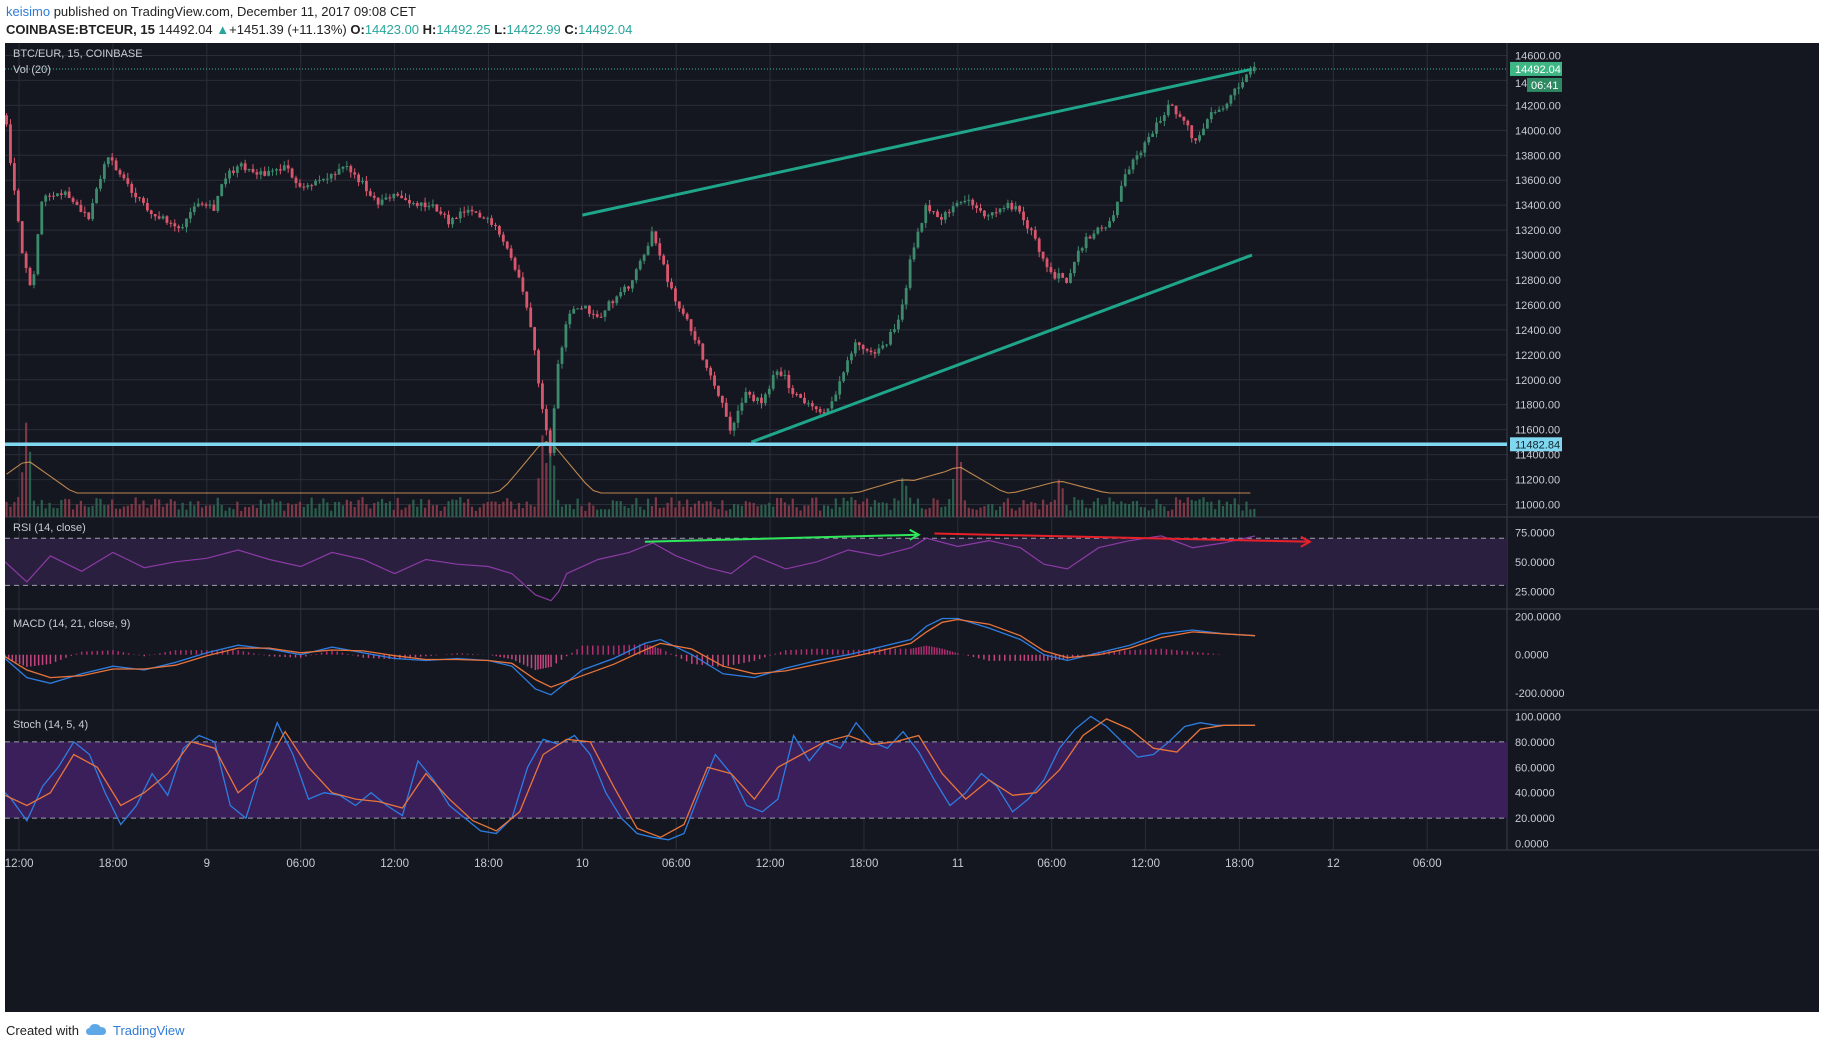  What do you see at coordinates (28, 11) in the screenshot?
I see `author-link: keisimo` at bounding box center [28, 11].